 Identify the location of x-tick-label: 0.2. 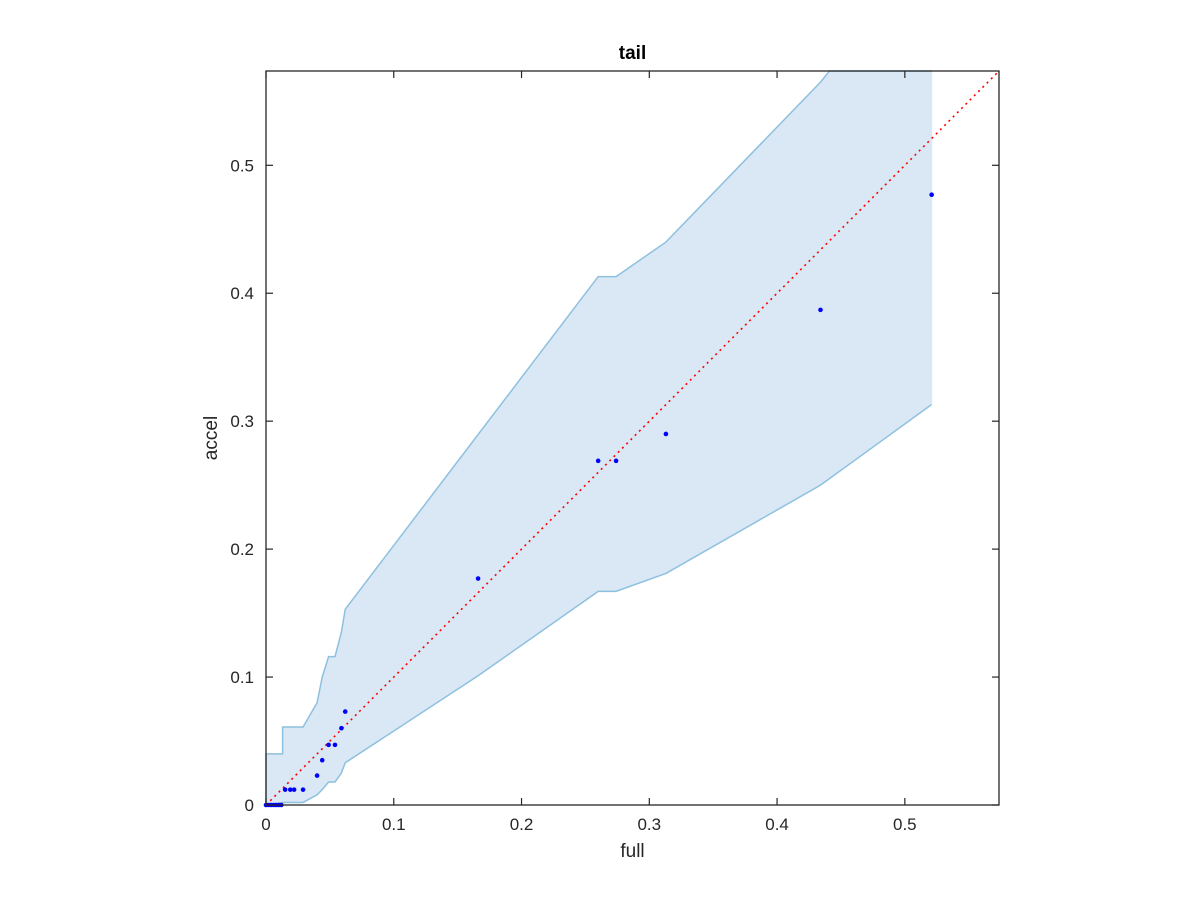
(522, 824).